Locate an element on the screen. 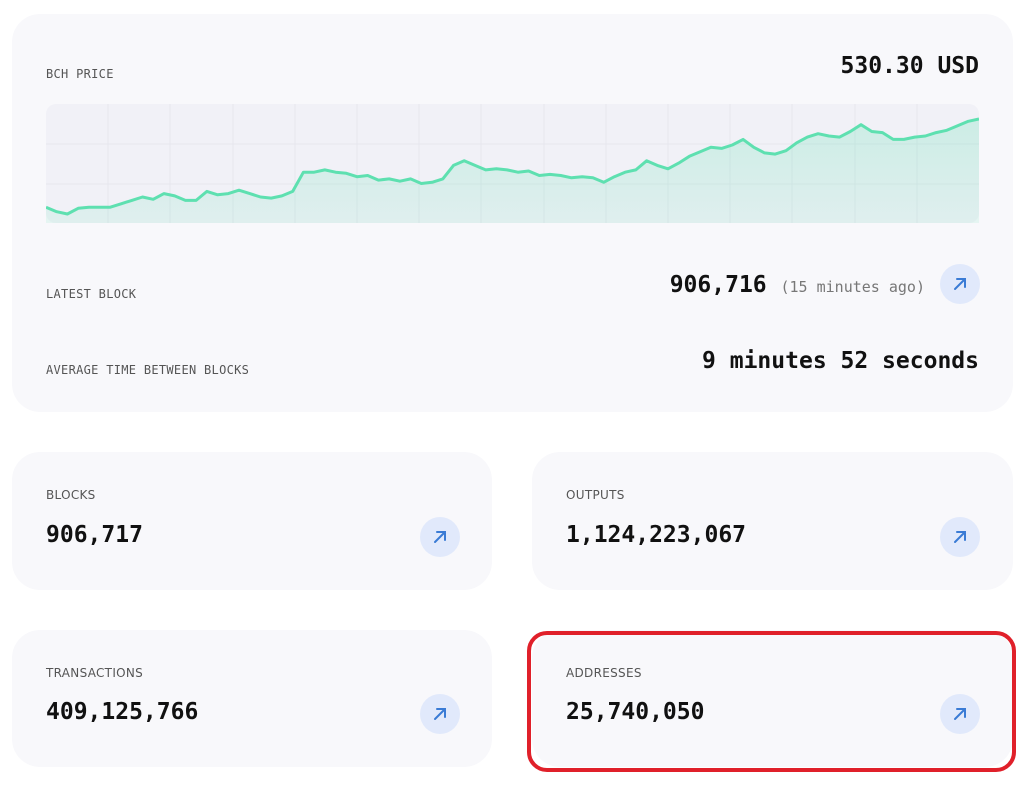  price-line is located at coordinates (512, 166).